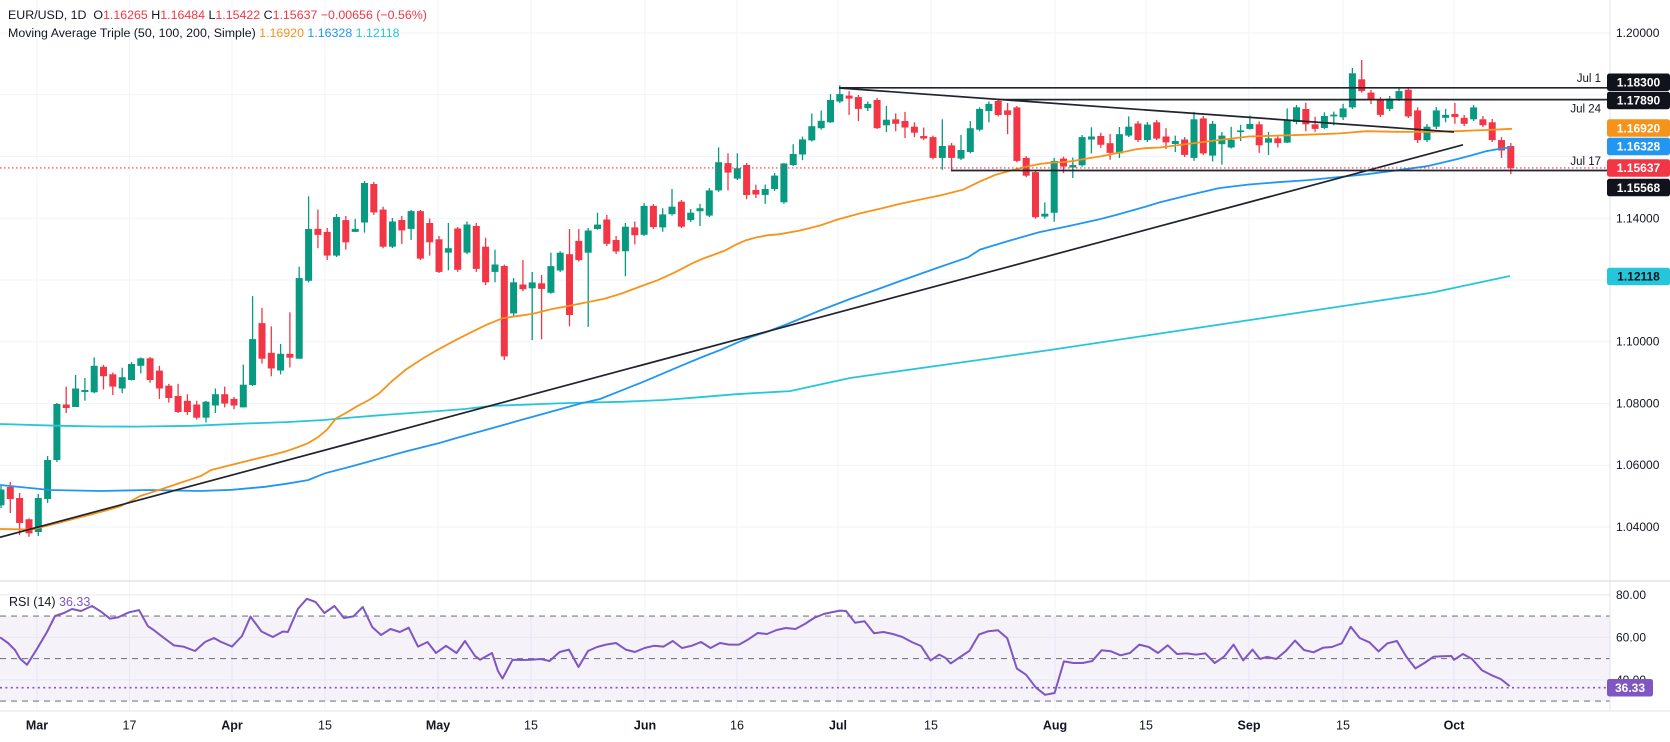  Describe the element at coordinates (1639, 147) in the screenshot. I see `svg-text: 1.16328` at that location.